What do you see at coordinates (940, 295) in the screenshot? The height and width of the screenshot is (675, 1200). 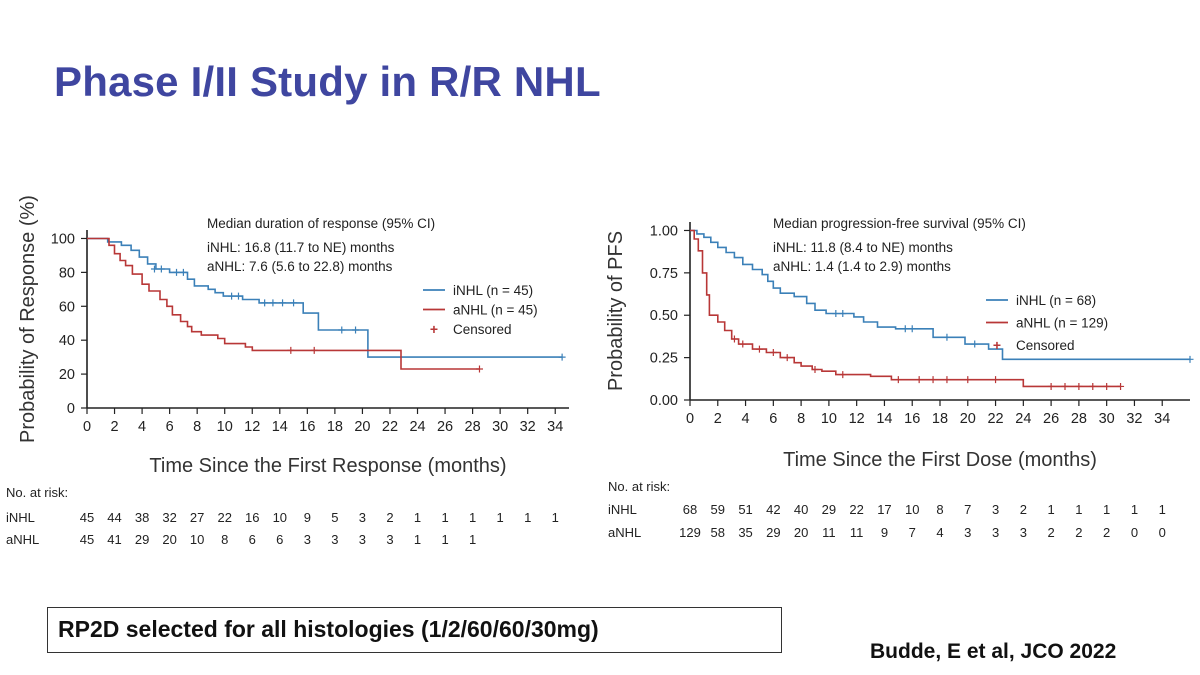 I see `inhl-curve` at bounding box center [940, 295].